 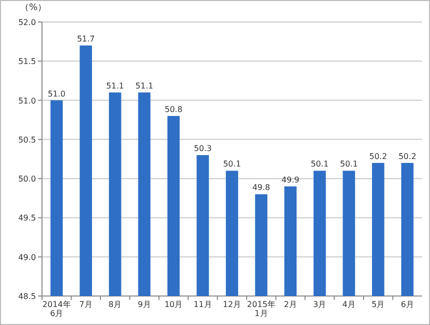 What do you see at coordinates (407, 304) in the screenshot?
I see `x-tick-label: 6月` at bounding box center [407, 304].